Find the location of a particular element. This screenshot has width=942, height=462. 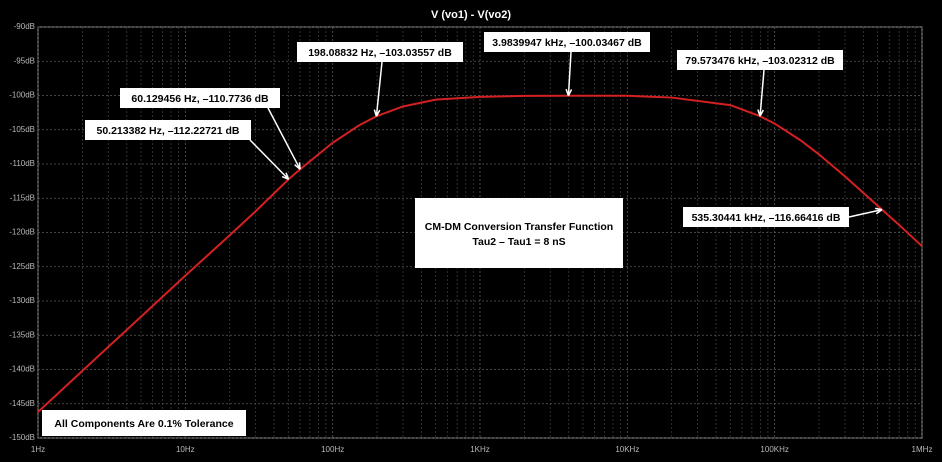

y-tick-label: -125dB is located at coordinates (22, 266).